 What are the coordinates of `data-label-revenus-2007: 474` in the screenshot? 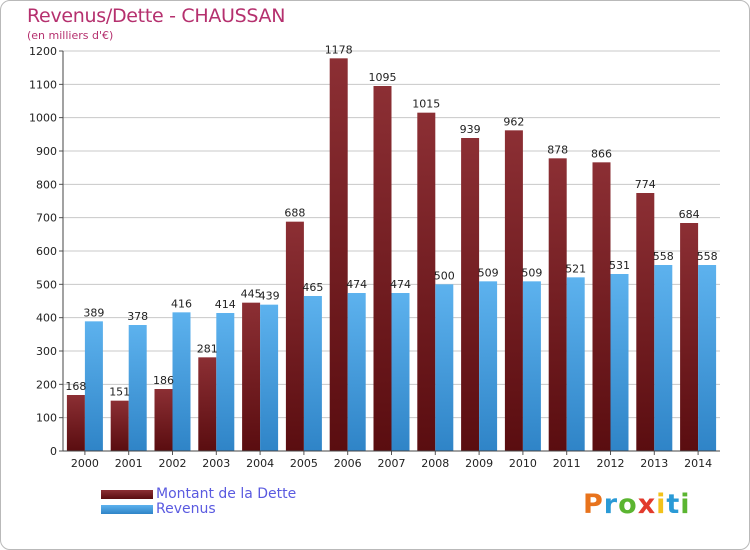 It's located at (400, 284).